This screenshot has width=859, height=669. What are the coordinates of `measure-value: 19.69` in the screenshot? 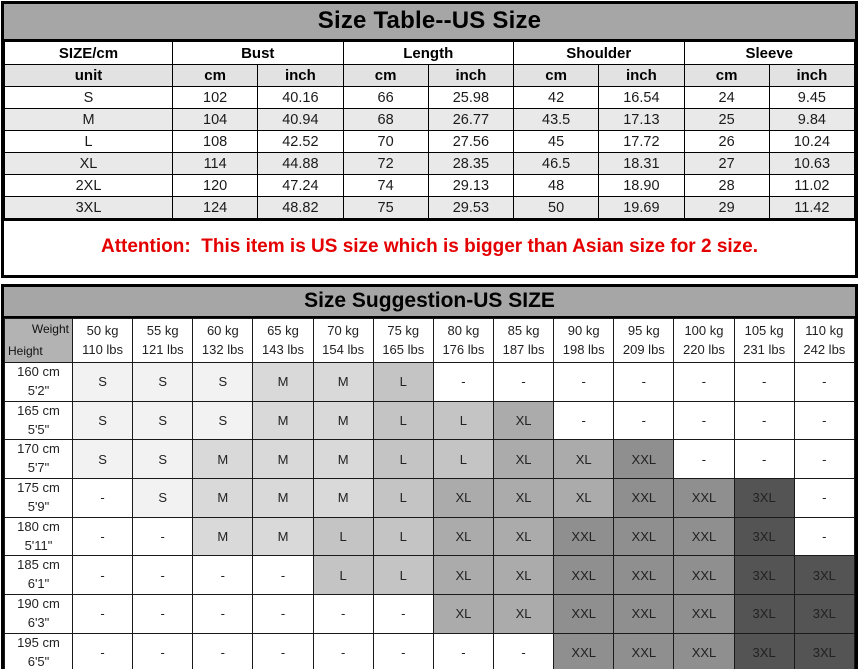 It's located at (641, 207).